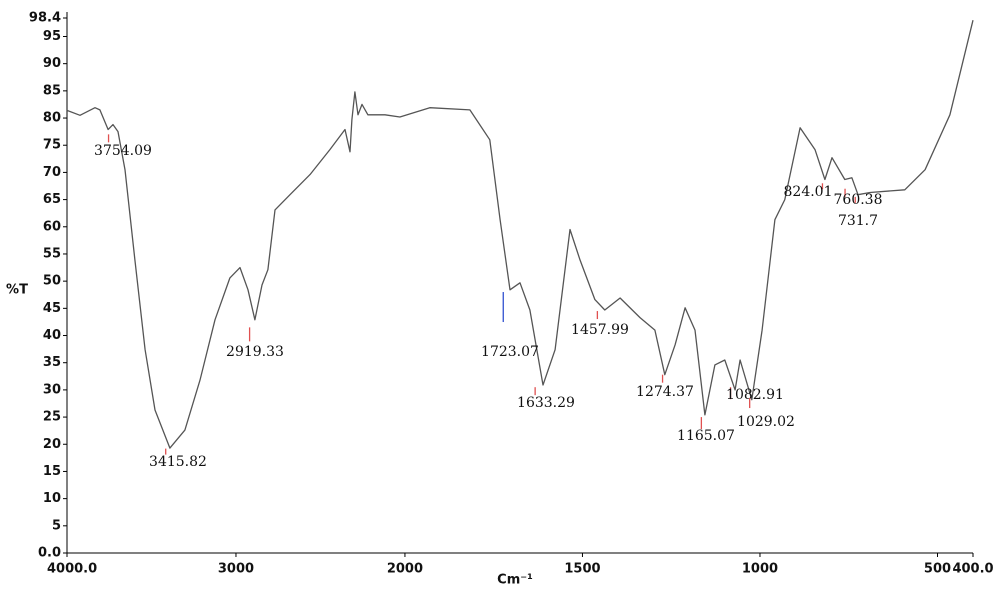 The width and height of the screenshot is (1000, 590). I want to click on y-tick-label: 5, so click(56, 525).